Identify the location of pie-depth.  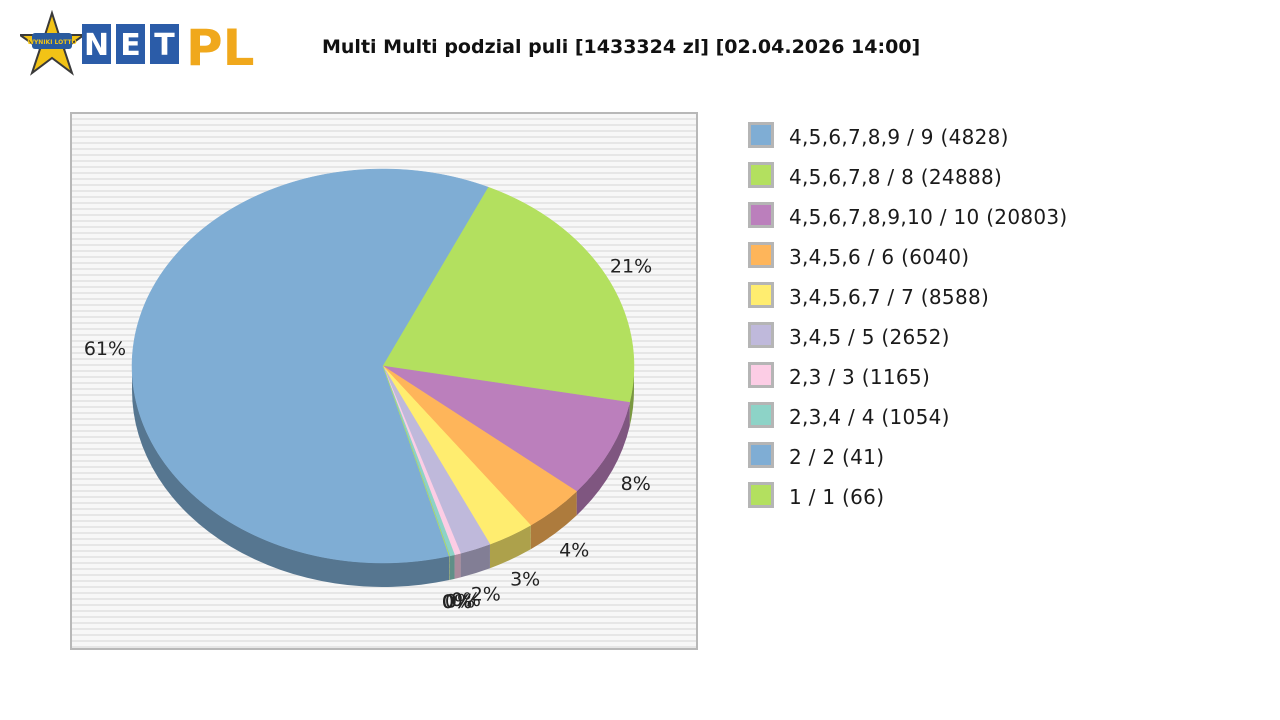
(383, 477).